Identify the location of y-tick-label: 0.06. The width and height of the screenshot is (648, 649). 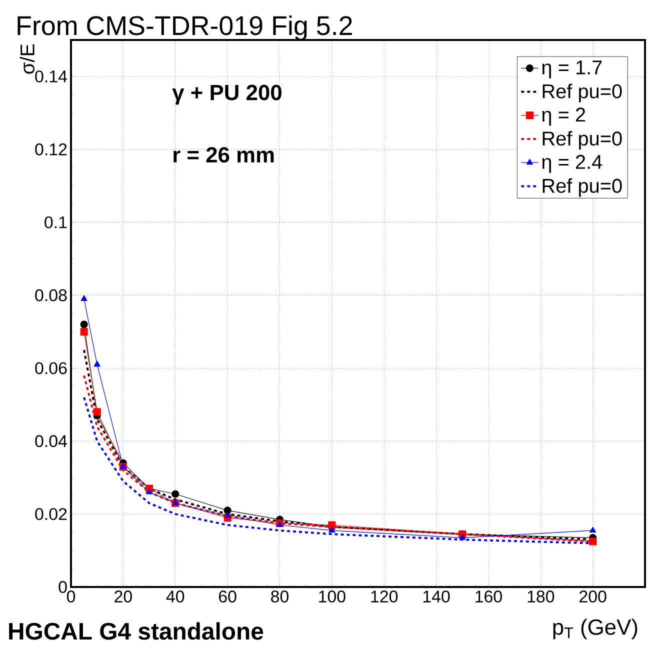
(51, 368).